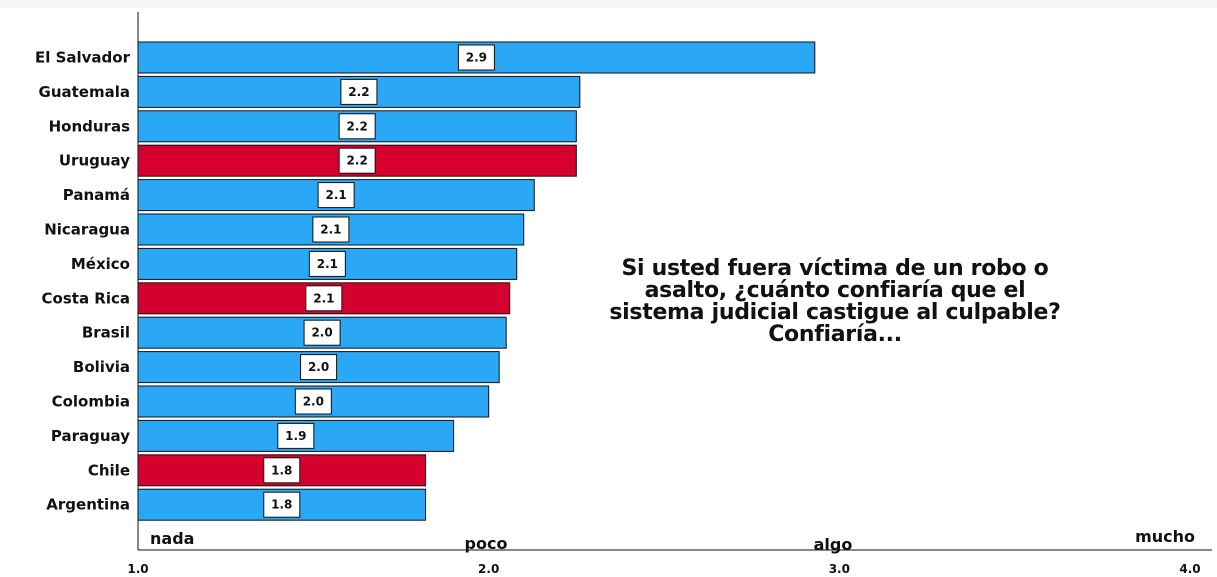 The height and width of the screenshot is (577, 1217). I want to click on data-label-nicaragua: 2.1, so click(331, 229).